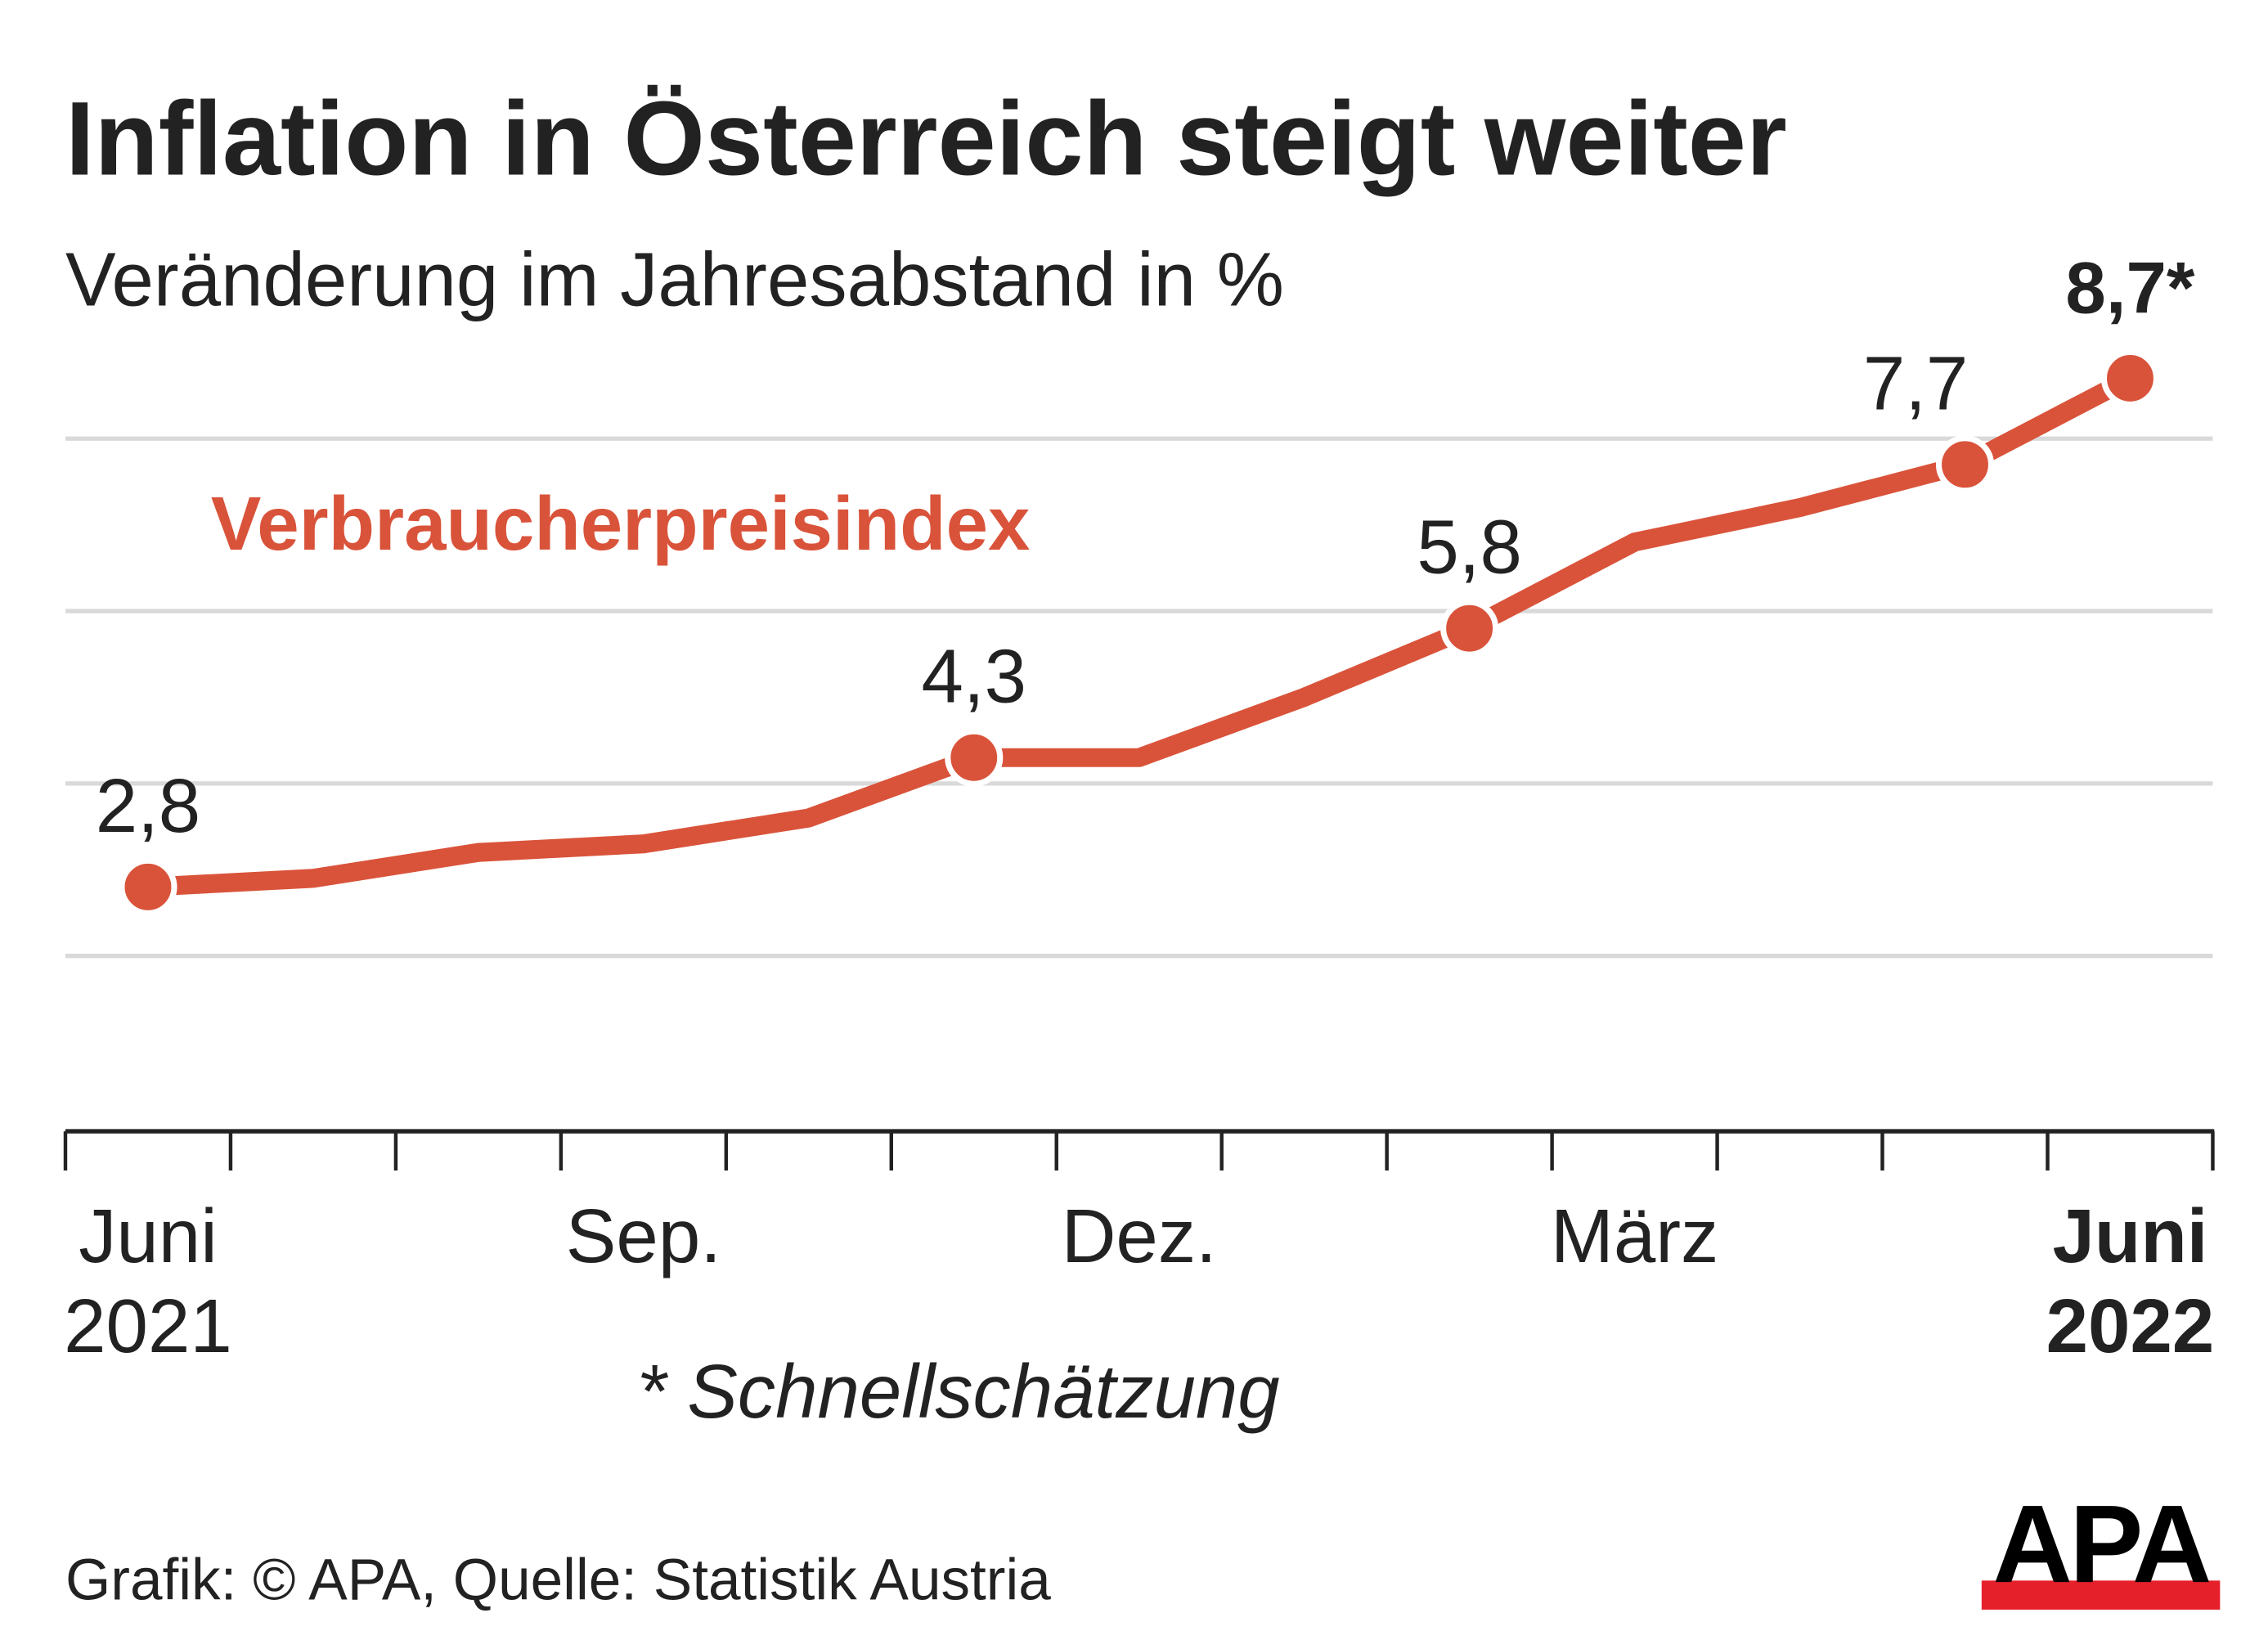  What do you see at coordinates (974, 676) in the screenshot?
I see `data-label: 4,3` at bounding box center [974, 676].